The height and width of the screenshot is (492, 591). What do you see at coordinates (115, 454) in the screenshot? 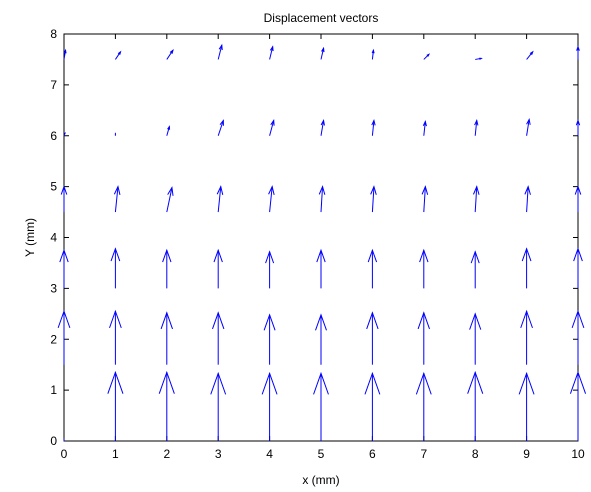
I see `x-tick-label: 1` at bounding box center [115, 454].